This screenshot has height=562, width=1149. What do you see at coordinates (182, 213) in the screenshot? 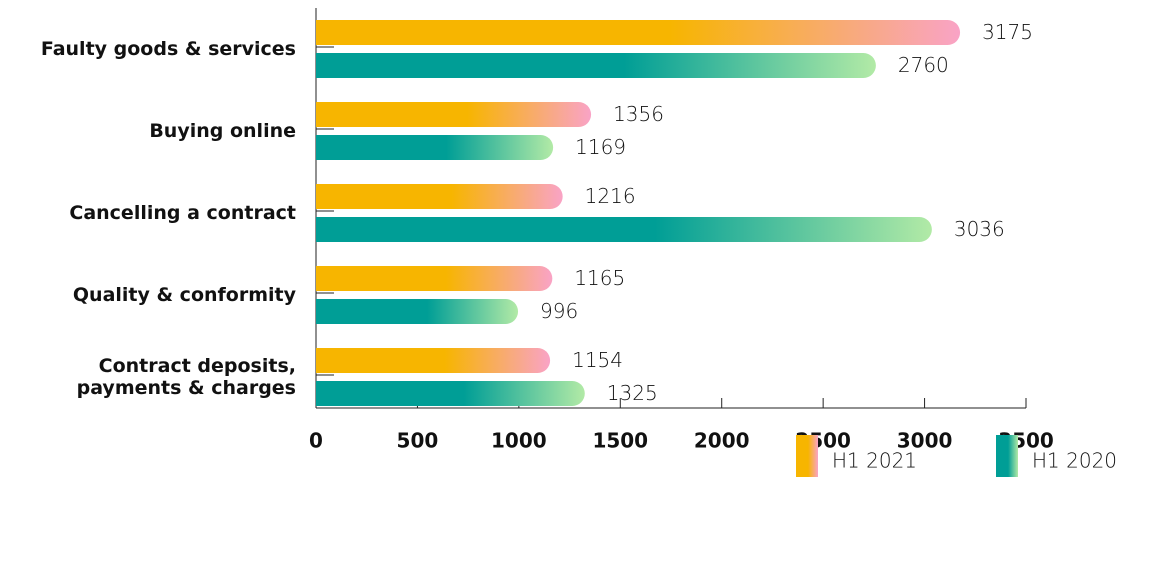
I see `category-label: Cancelling a contract` at bounding box center [182, 213].